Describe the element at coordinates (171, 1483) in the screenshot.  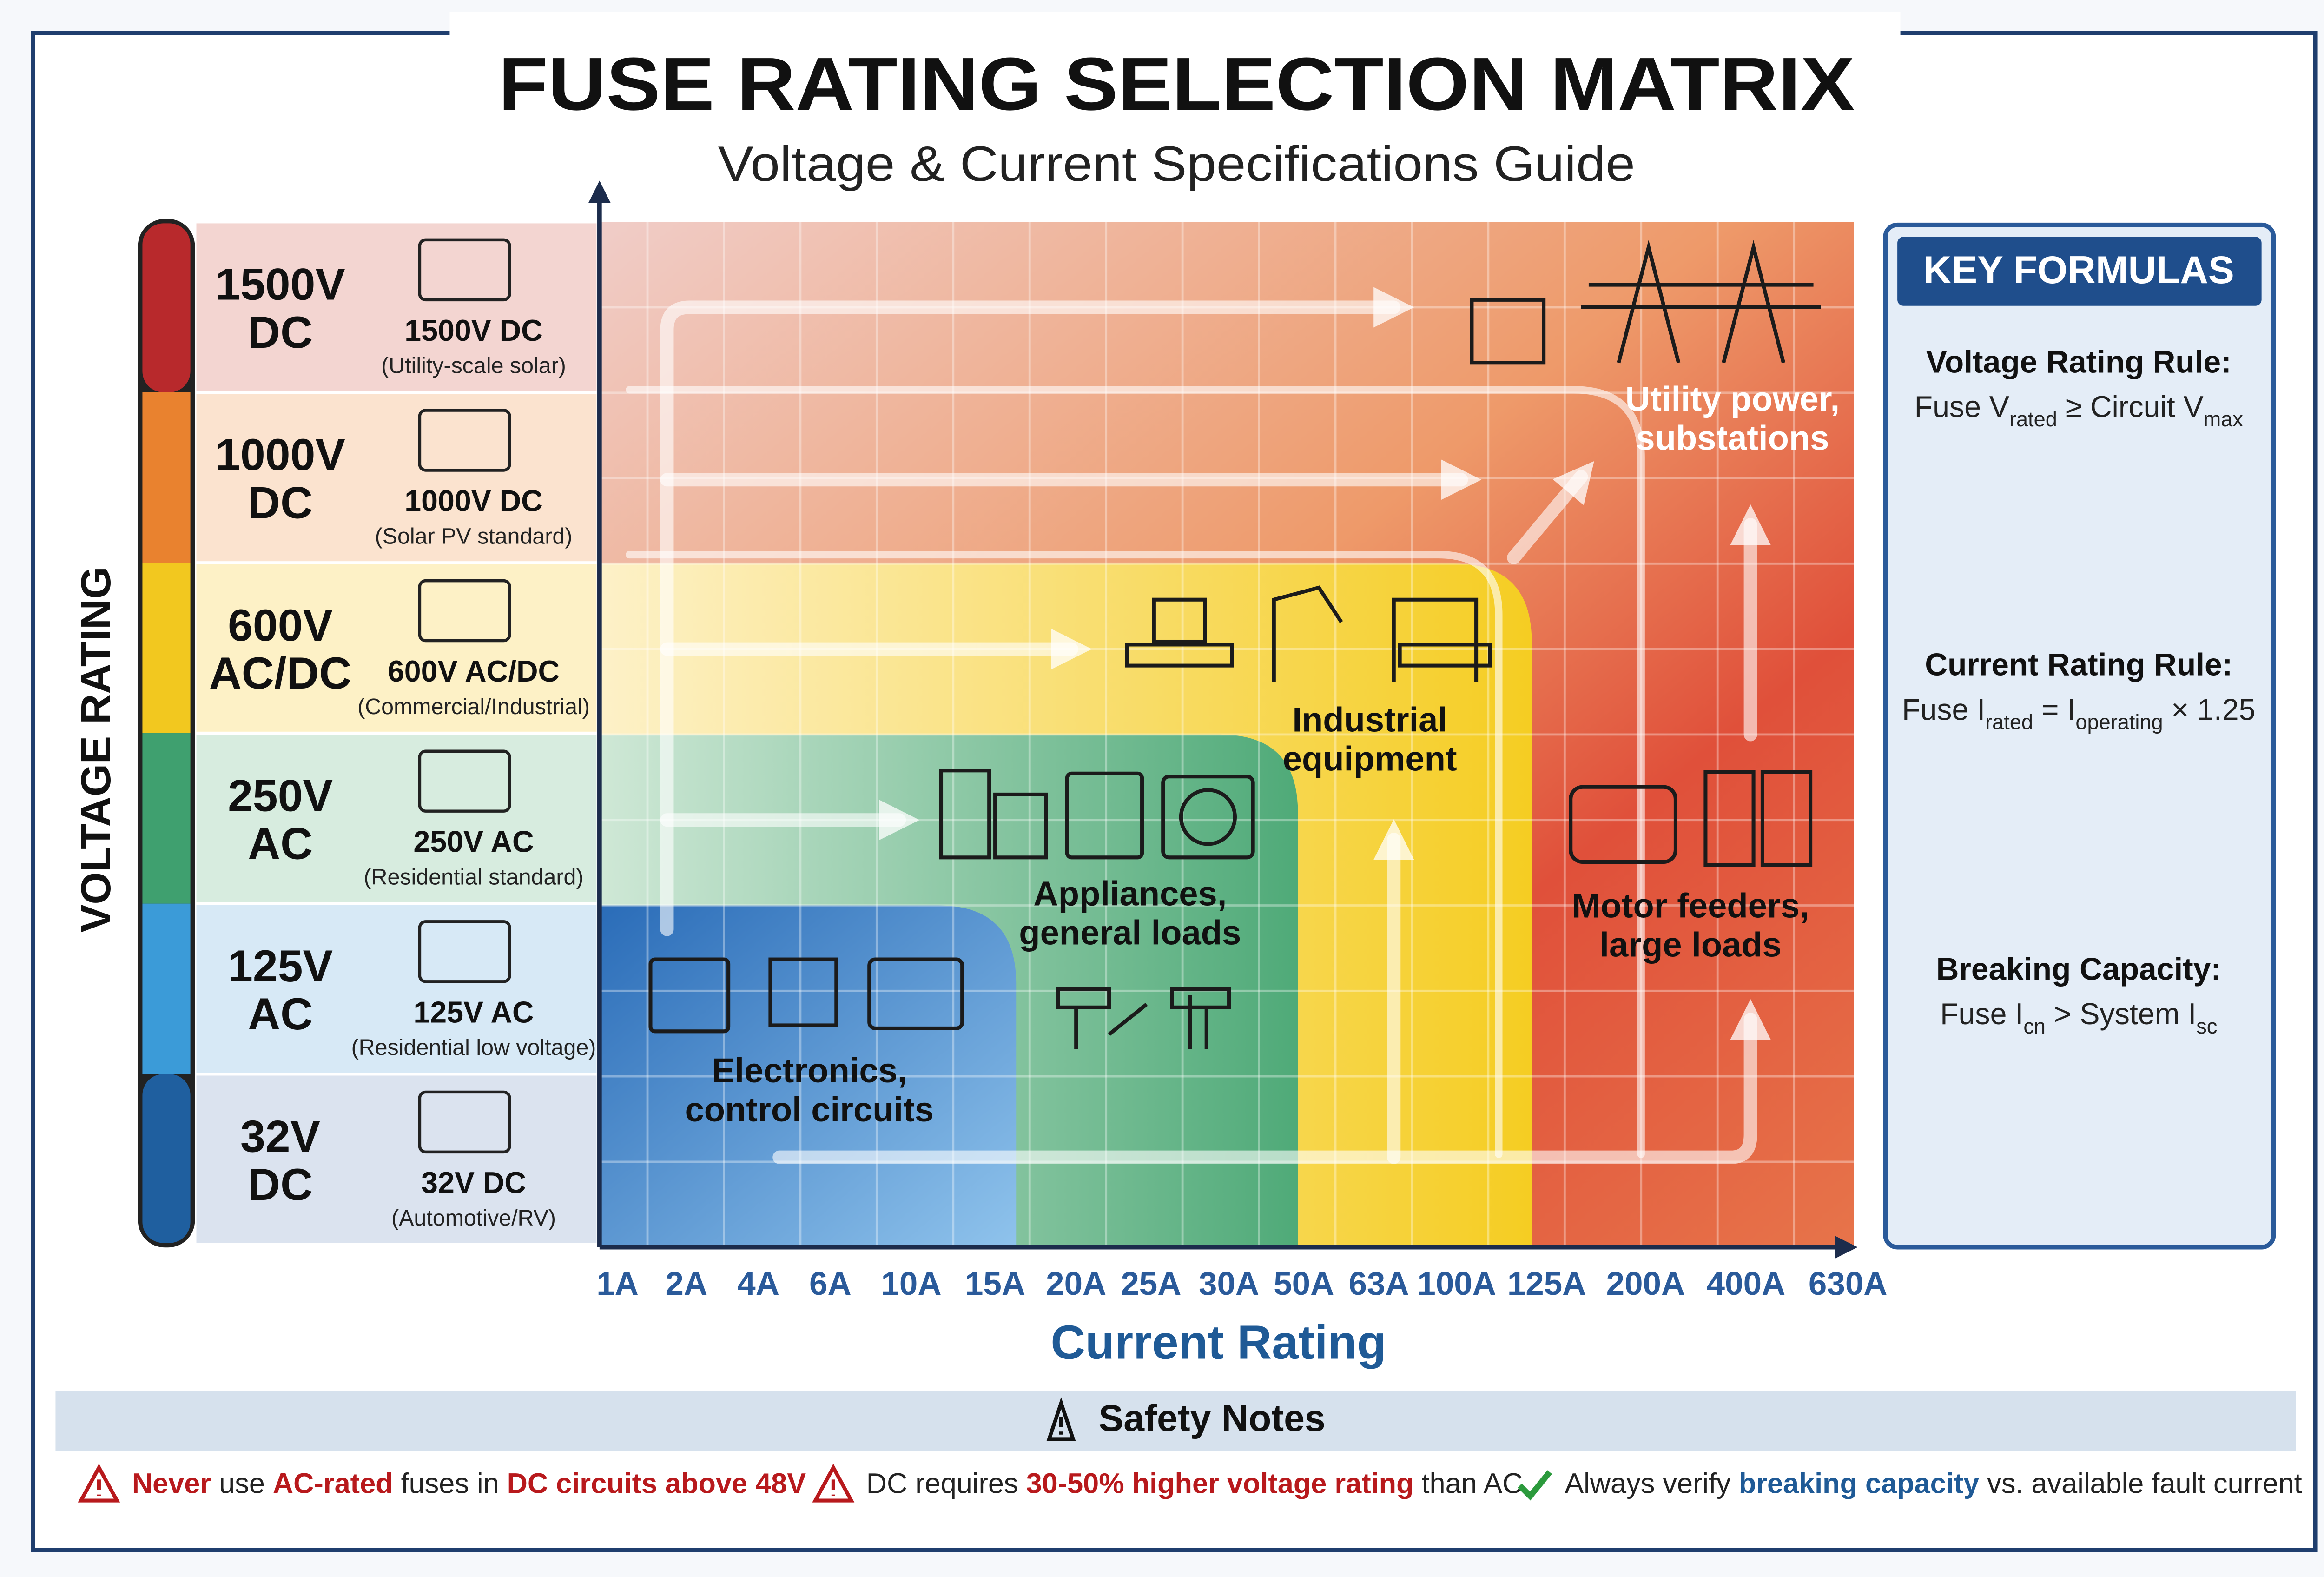
I see `safety-note-part: Never` at that location.